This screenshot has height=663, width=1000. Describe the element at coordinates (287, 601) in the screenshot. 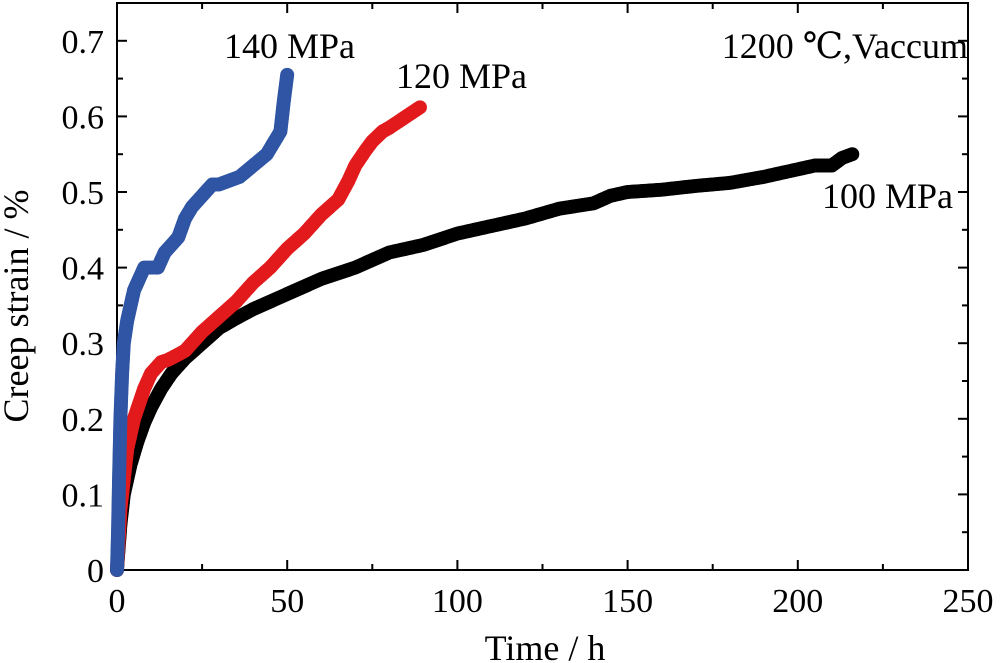

I see `x-tick-label: 50` at that location.